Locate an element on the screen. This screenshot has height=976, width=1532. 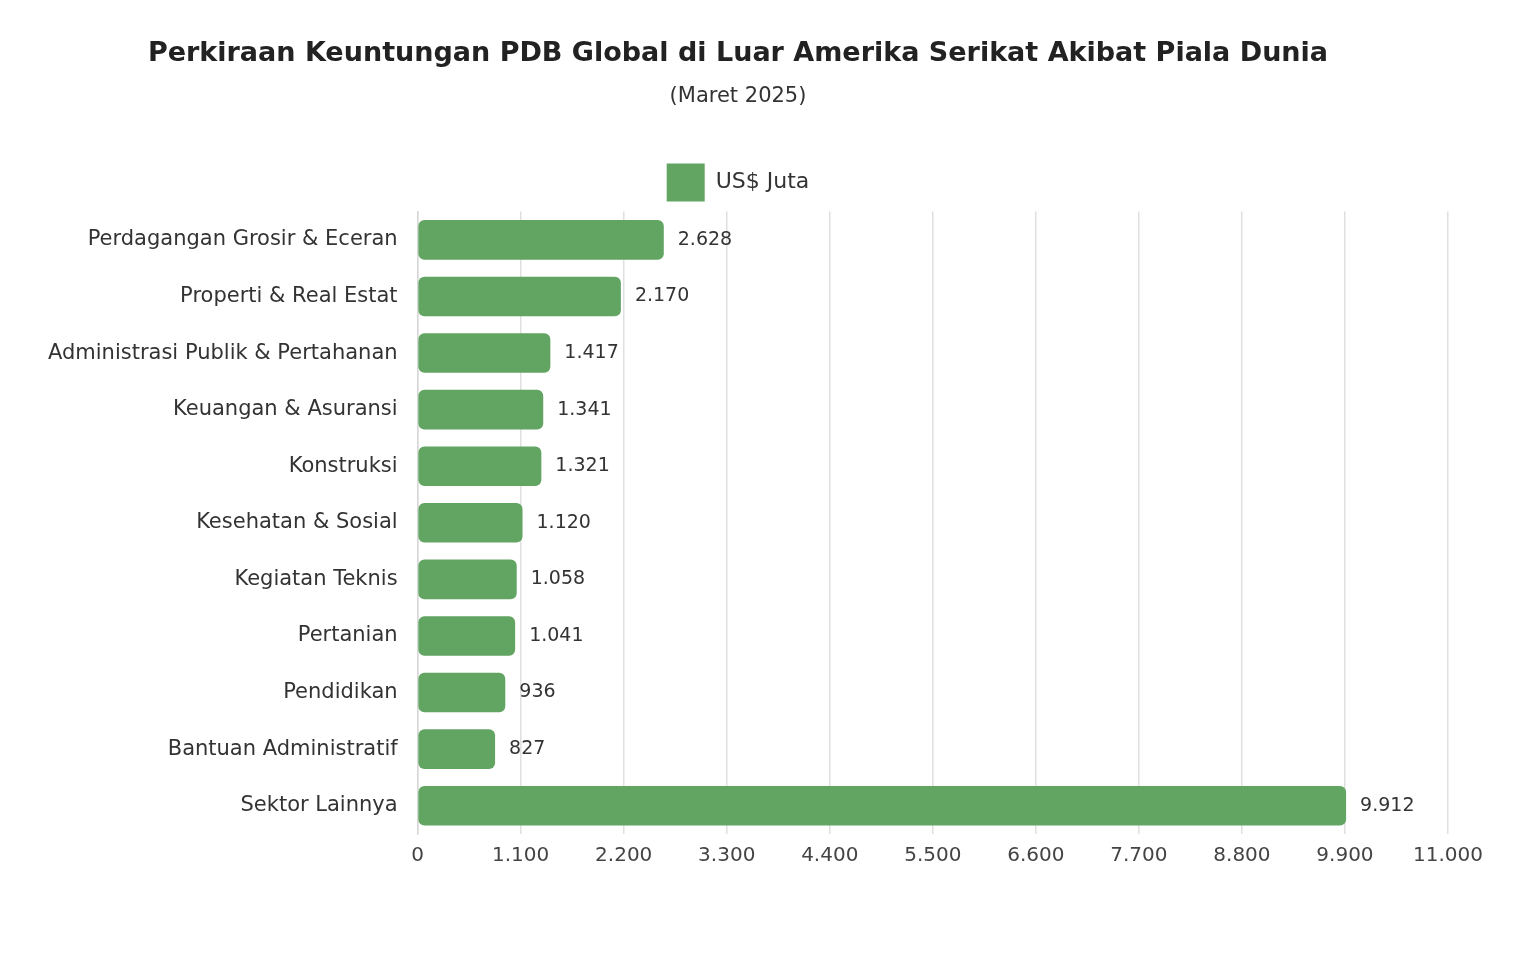
data-label: 936 is located at coordinates (537, 690).